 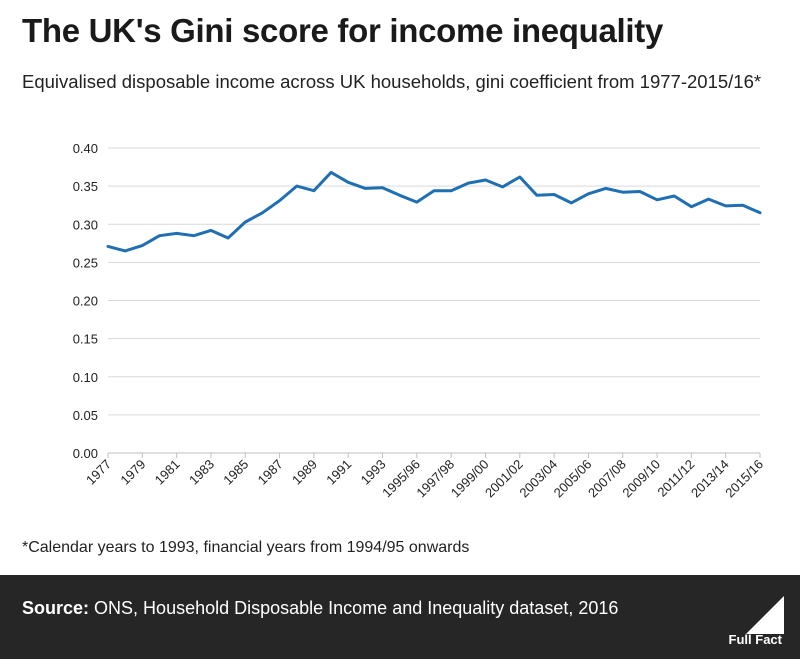 I want to click on y-tick-label: 0.00, so click(x=85, y=453).